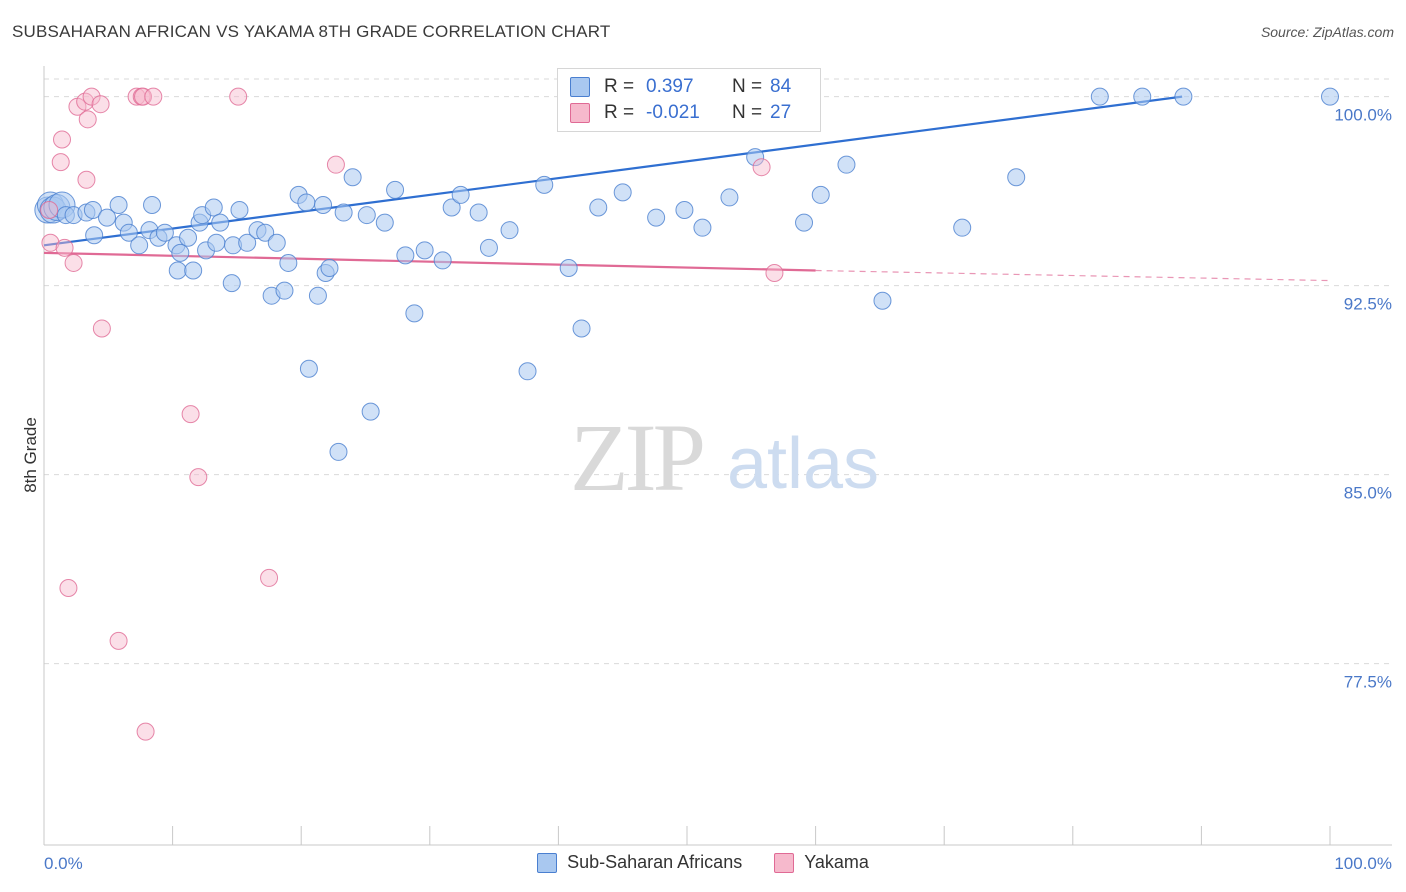 Image resolution: width=1406 pixels, height=892 pixels. What do you see at coordinates (547, 862) in the screenshot?
I see `series-swatch-blue` at bounding box center [547, 862].